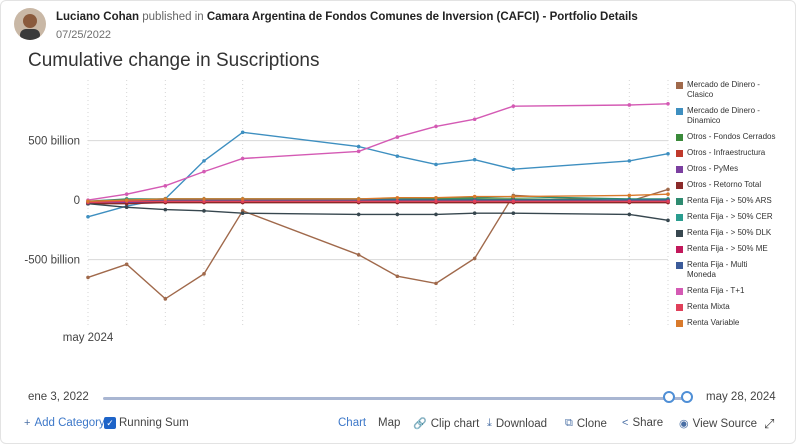 The width and height of the screenshot is (800, 446). Describe the element at coordinates (98, 17) in the screenshot. I see `author-name: Luciano Cohan` at that location.